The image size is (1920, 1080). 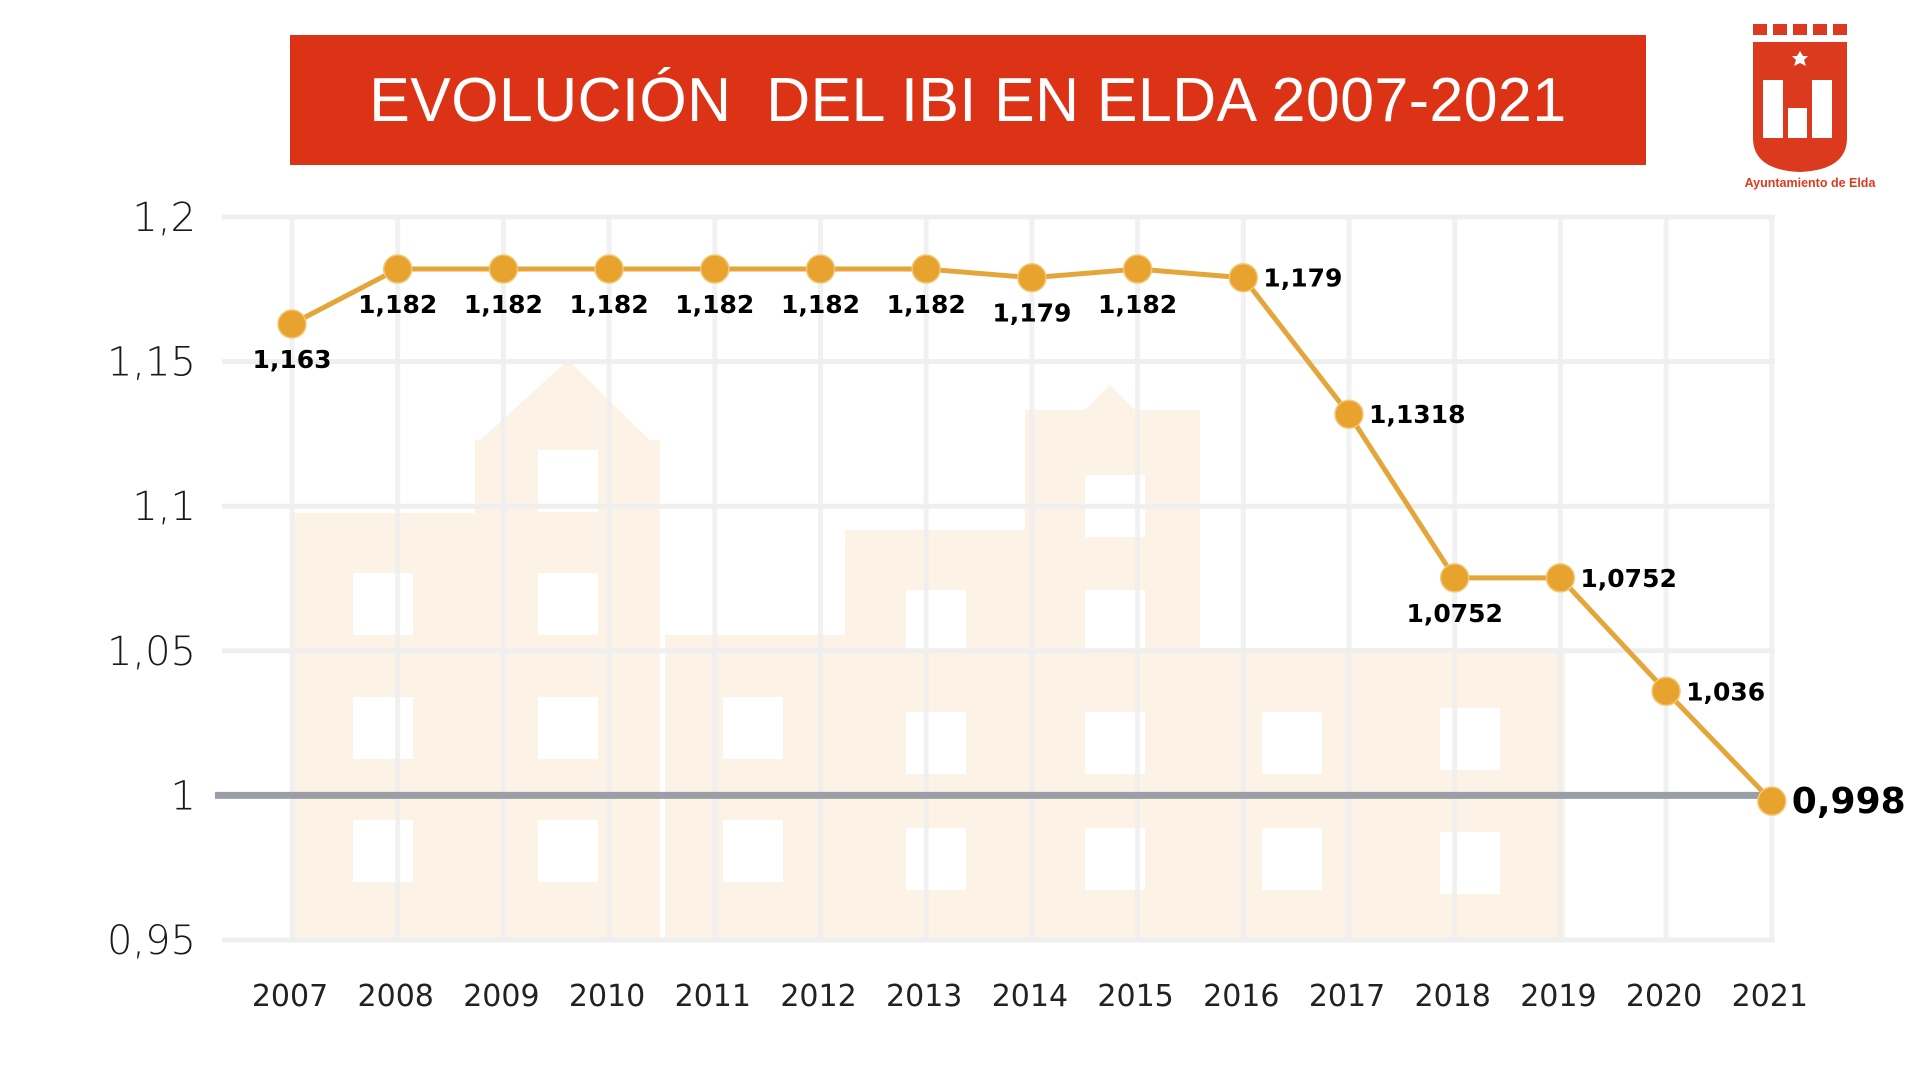 What do you see at coordinates (1241, 996) in the screenshot?
I see `x-tick-label: 2016` at bounding box center [1241, 996].